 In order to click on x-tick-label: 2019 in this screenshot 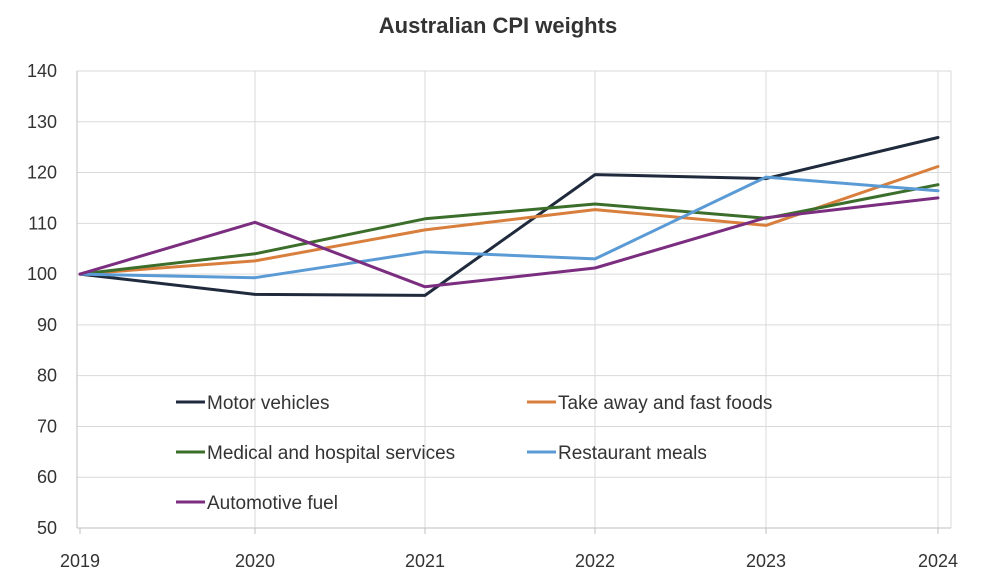, I will do `click(80, 561)`.